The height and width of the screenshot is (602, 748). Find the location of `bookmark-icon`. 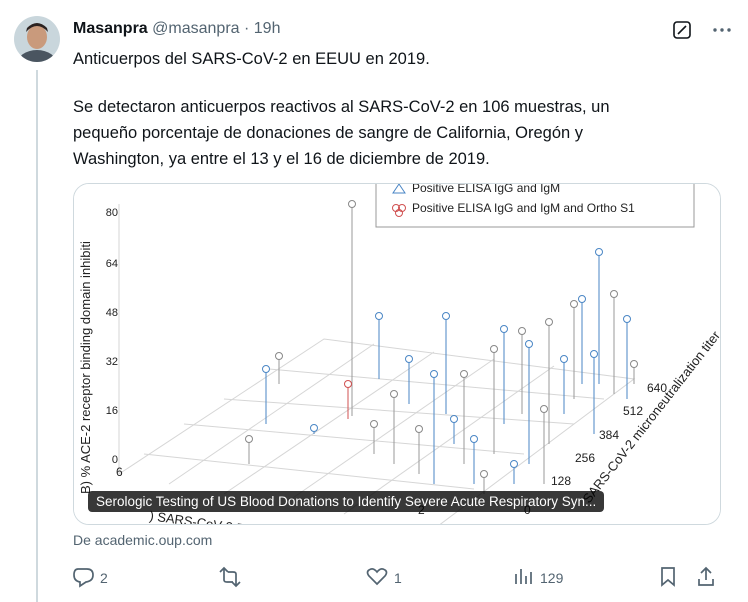

bookmark-icon is located at coordinates (668, 577).